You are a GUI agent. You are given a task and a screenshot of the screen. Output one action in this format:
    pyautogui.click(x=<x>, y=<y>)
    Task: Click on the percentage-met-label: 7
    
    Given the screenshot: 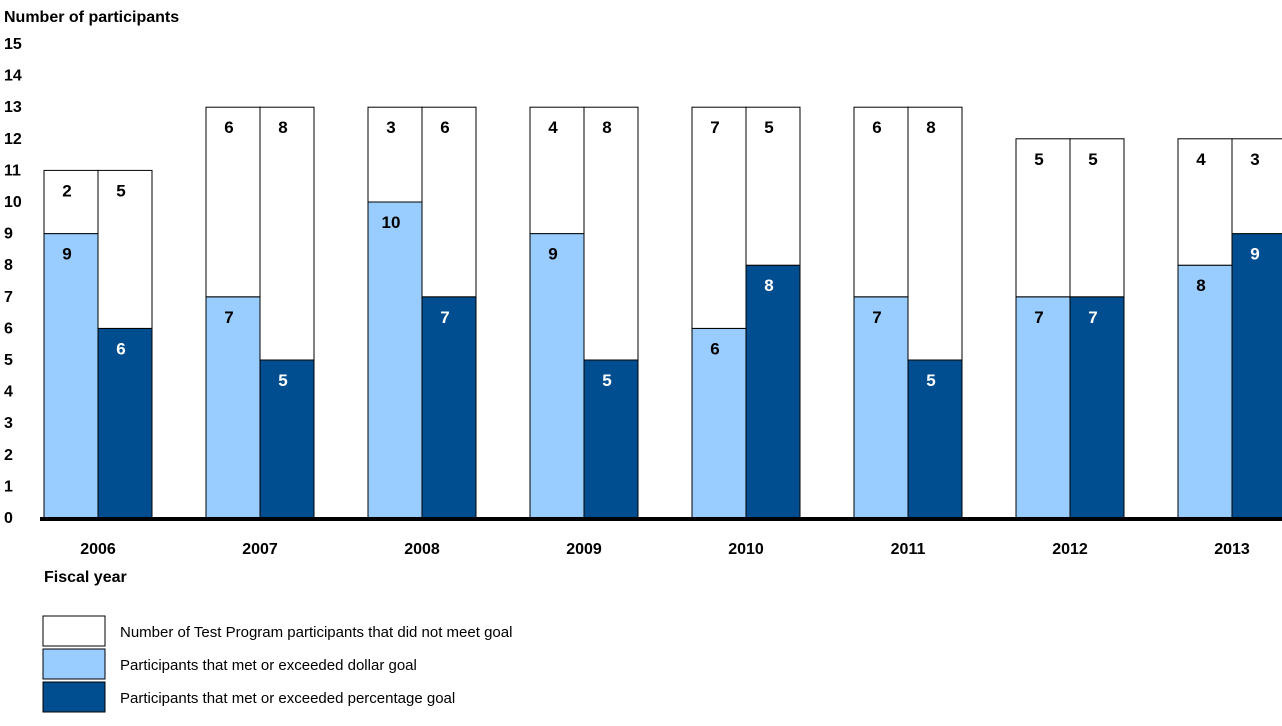 What is the action you would take?
    pyautogui.click(x=444, y=317)
    